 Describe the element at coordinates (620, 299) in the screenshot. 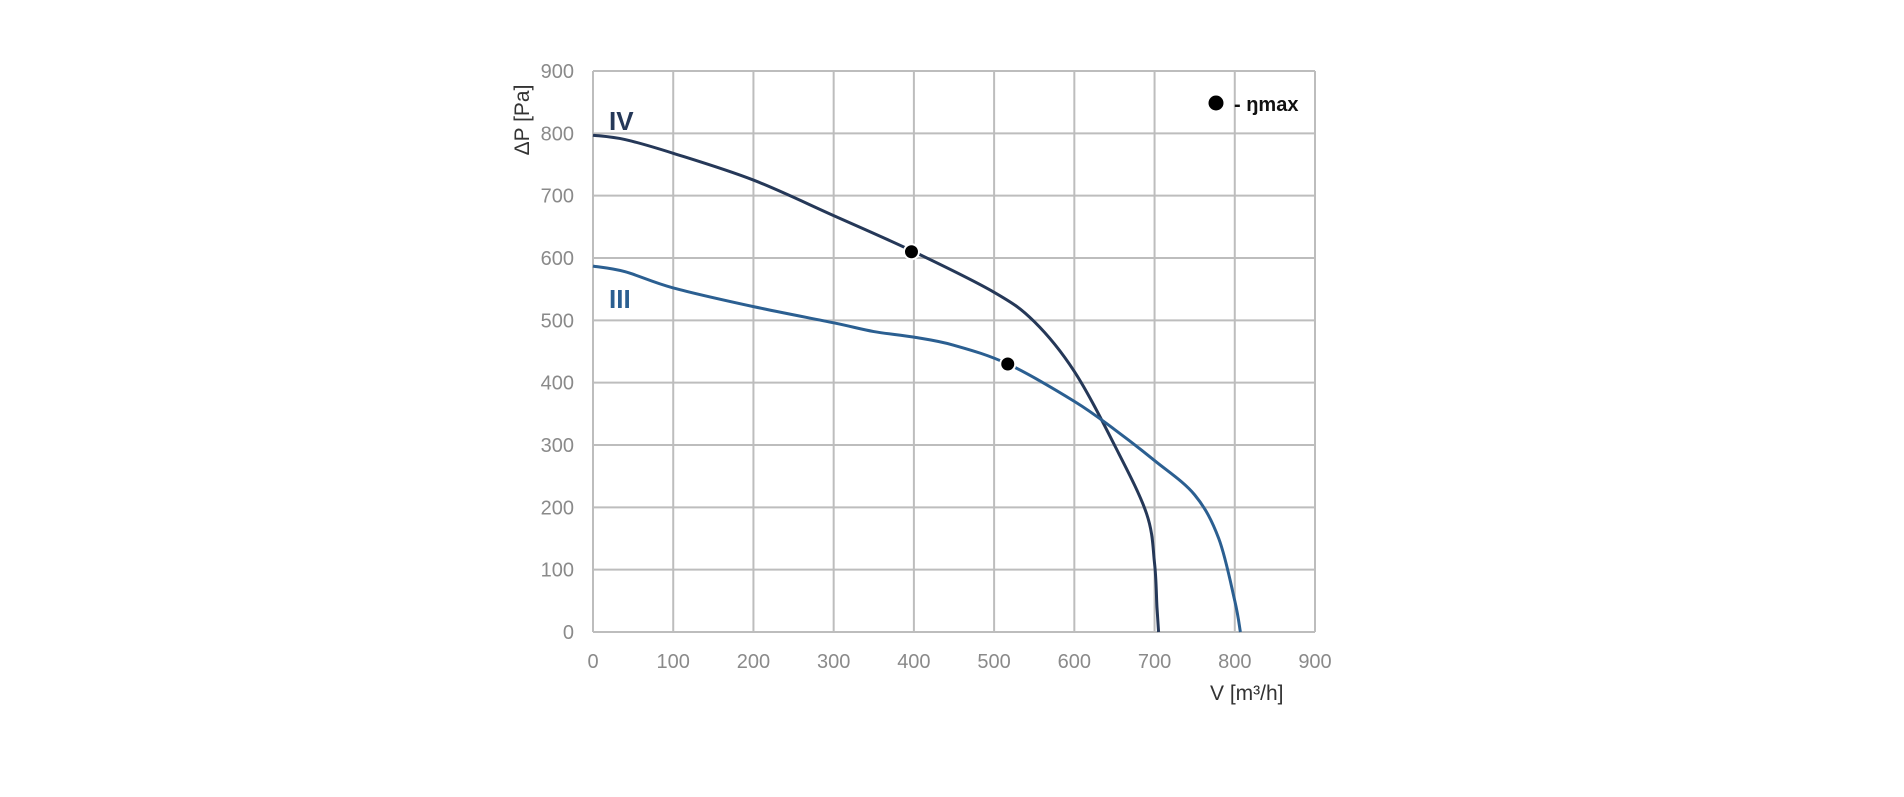

I see `series-label-iii: III` at that location.